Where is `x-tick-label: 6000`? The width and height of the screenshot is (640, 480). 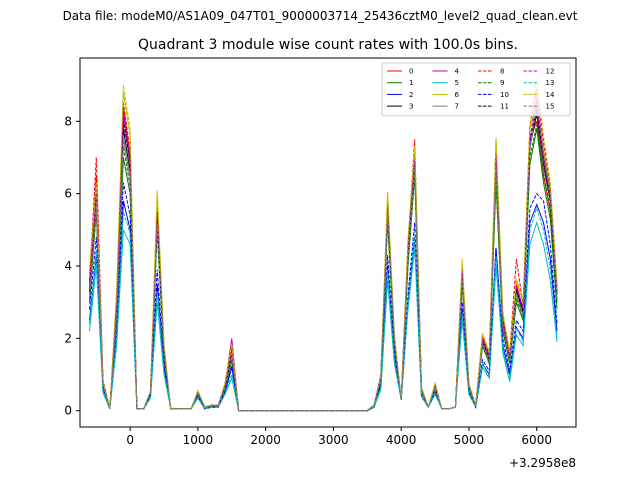 x-tick-label: 6000 is located at coordinates (536, 440).